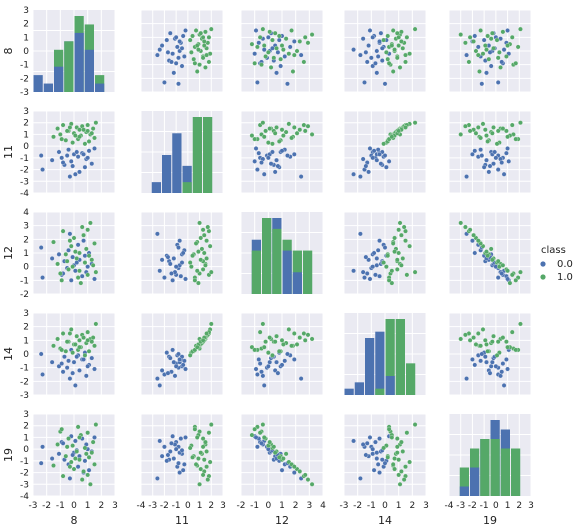  I want to click on y-tick-label: 3, so click(26, 11).